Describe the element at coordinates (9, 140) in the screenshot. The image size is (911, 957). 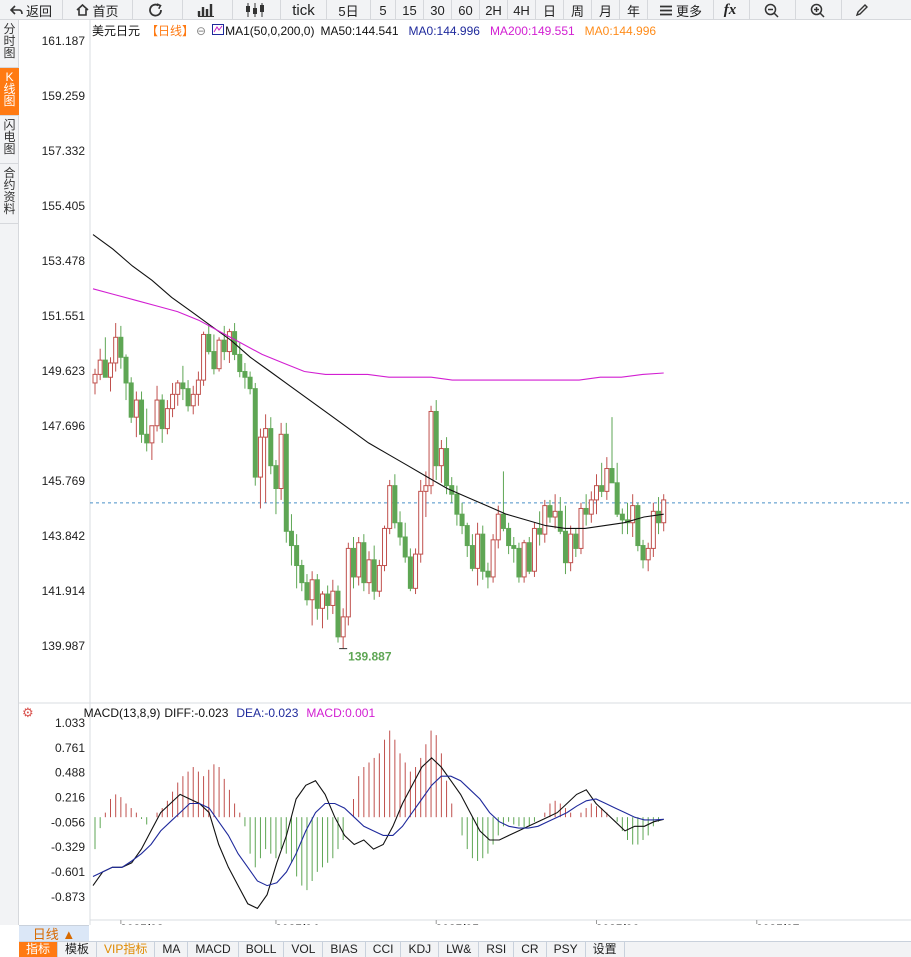
I see `tab-flash: 闪电图` at that location.